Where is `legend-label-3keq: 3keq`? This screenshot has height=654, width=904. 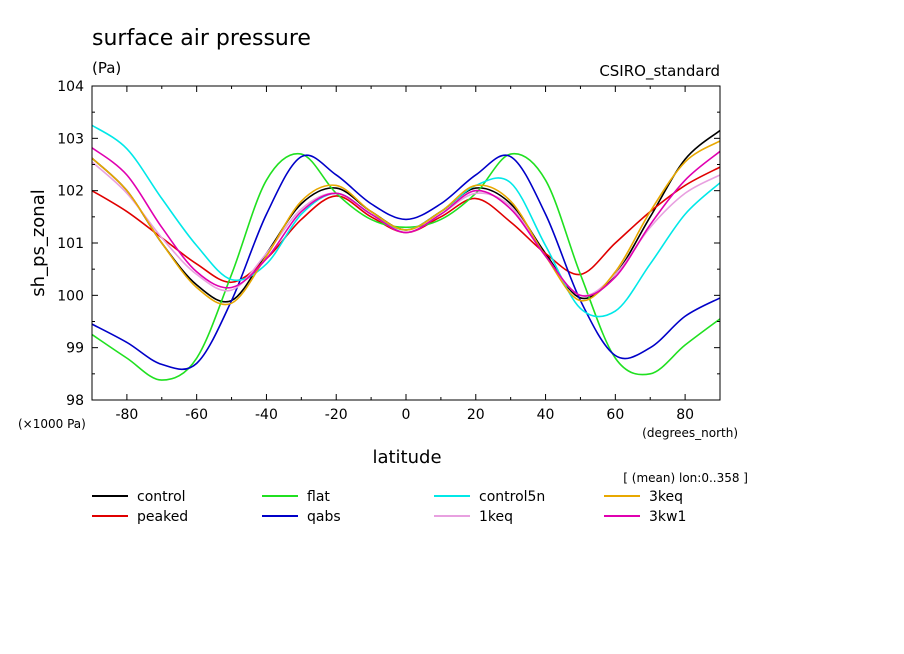 legend-label-3keq: 3keq is located at coordinates (666, 497).